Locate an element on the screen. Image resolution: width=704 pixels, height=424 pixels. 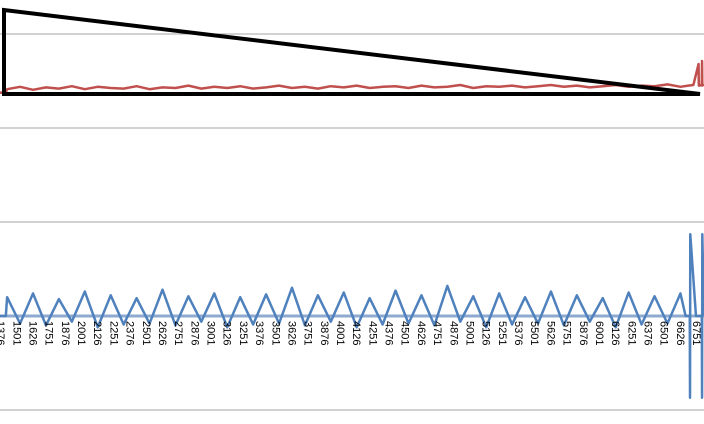
x-tick-label: 1876 is located at coordinates (65, 333).